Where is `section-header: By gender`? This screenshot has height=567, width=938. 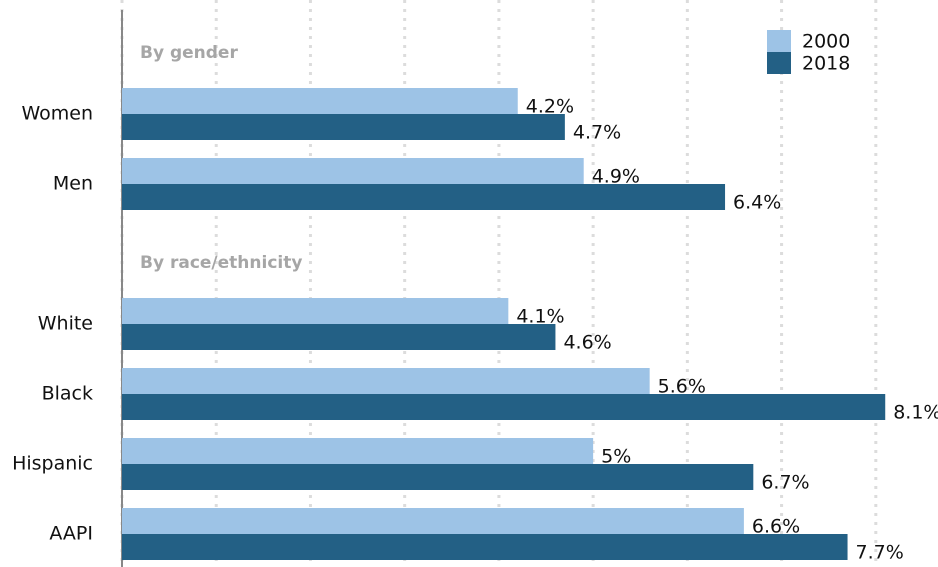 section-header: By gender is located at coordinates (189, 53).